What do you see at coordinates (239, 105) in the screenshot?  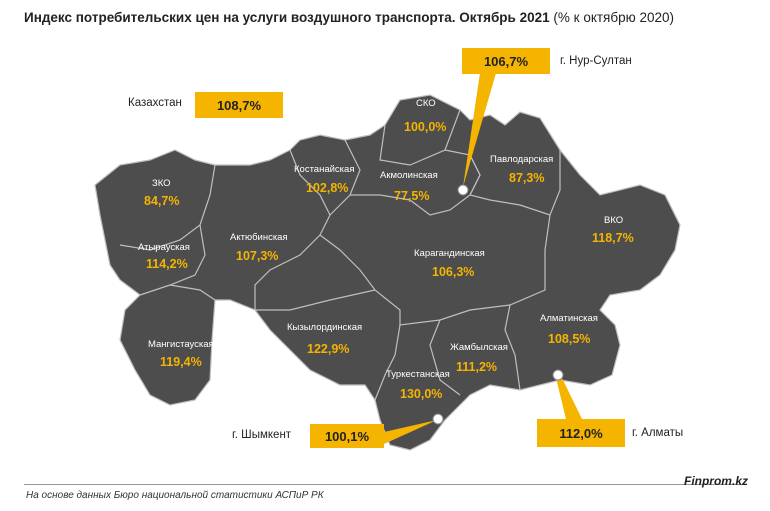 I see `kazakhstan-value: 108,7%` at bounding box center [239, 105].